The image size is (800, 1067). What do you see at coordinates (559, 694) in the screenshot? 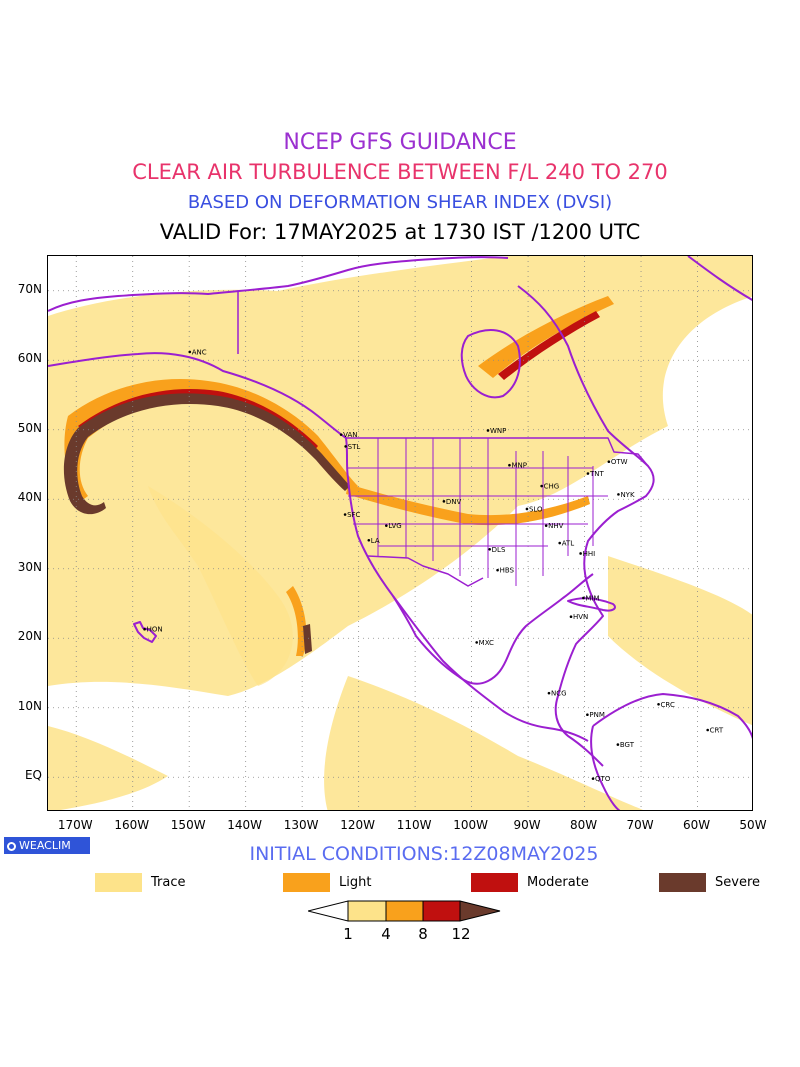
I see `city-label: NCG` at bounding box center [559, 694].